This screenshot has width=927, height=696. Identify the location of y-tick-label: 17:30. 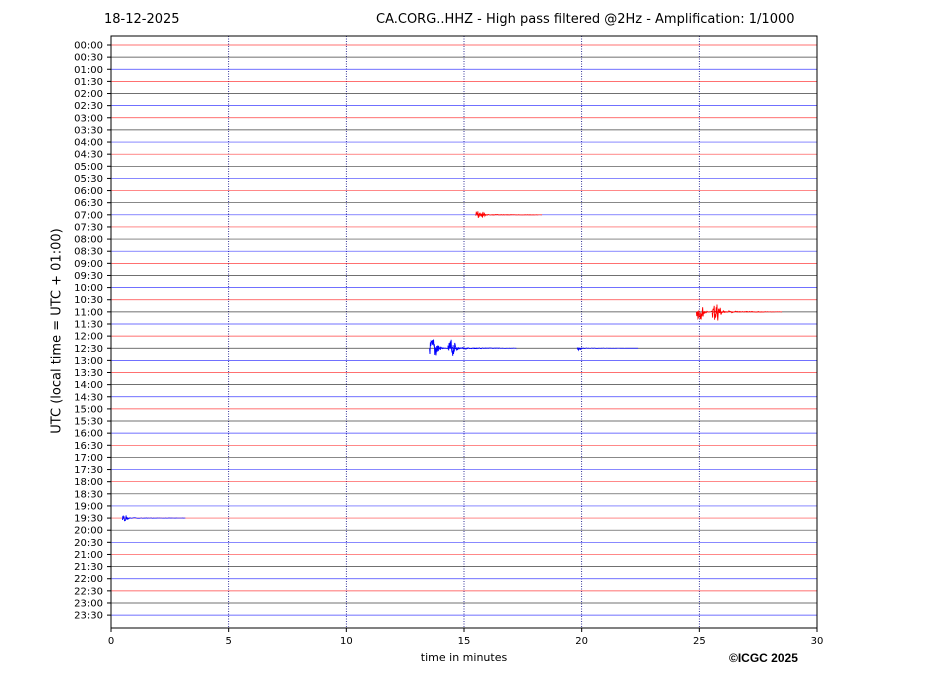
(88, 470).